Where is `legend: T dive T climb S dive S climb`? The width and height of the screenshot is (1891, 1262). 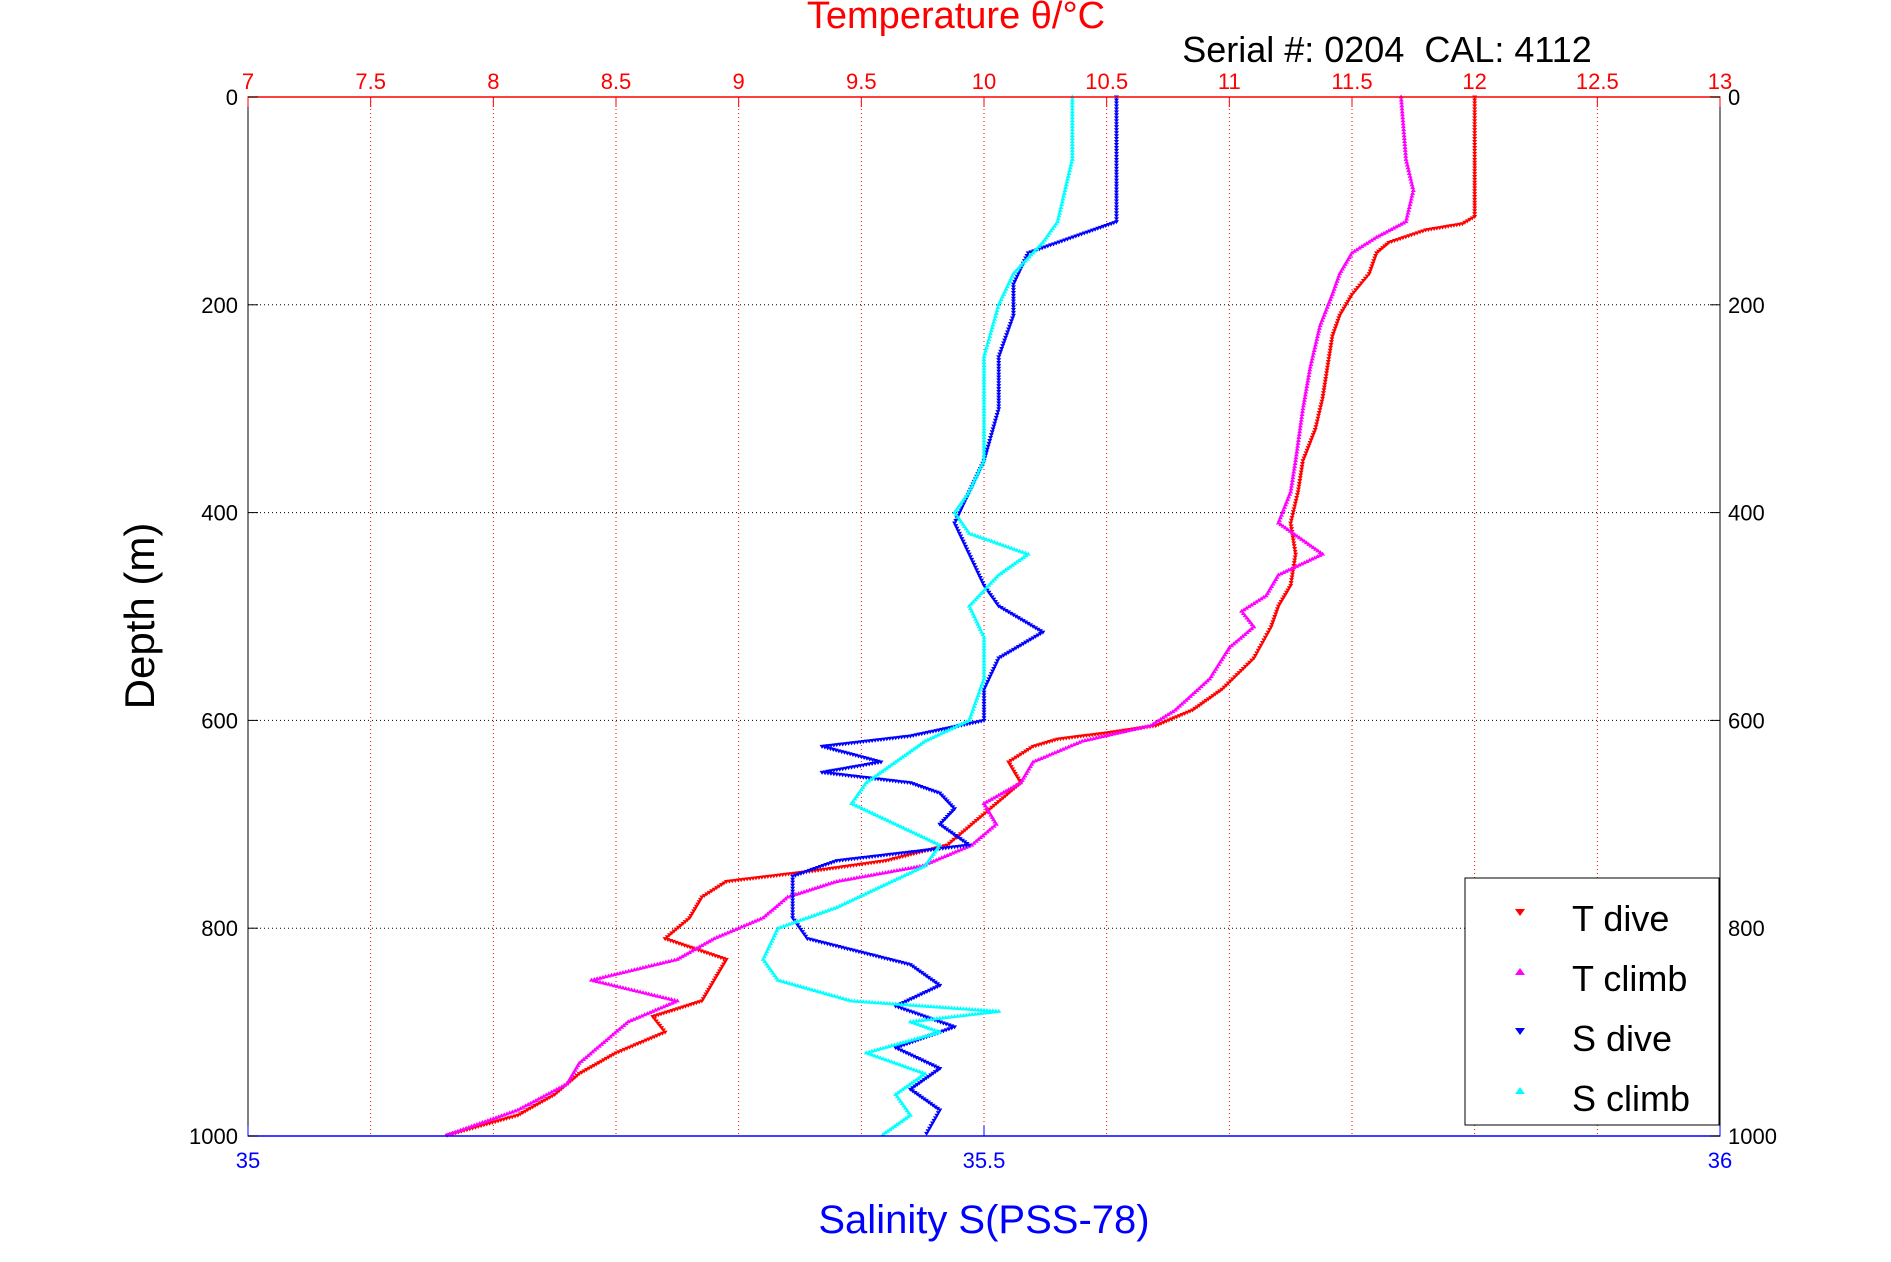 legend: T dive T climb S dive S climb is located at coordinates (1592, 1001).